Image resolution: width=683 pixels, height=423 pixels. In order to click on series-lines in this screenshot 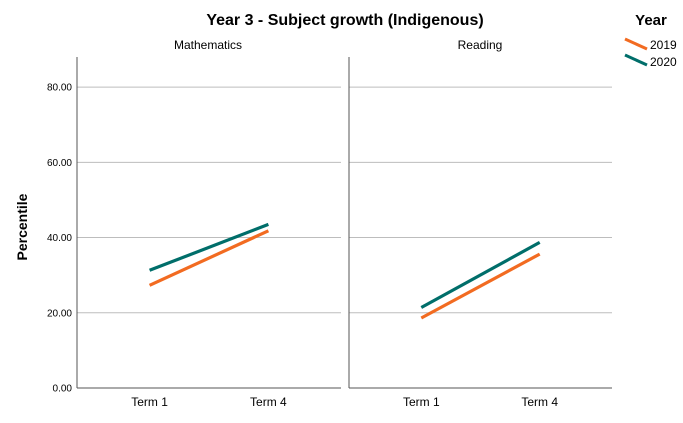, I will do `click(344, 271)`.